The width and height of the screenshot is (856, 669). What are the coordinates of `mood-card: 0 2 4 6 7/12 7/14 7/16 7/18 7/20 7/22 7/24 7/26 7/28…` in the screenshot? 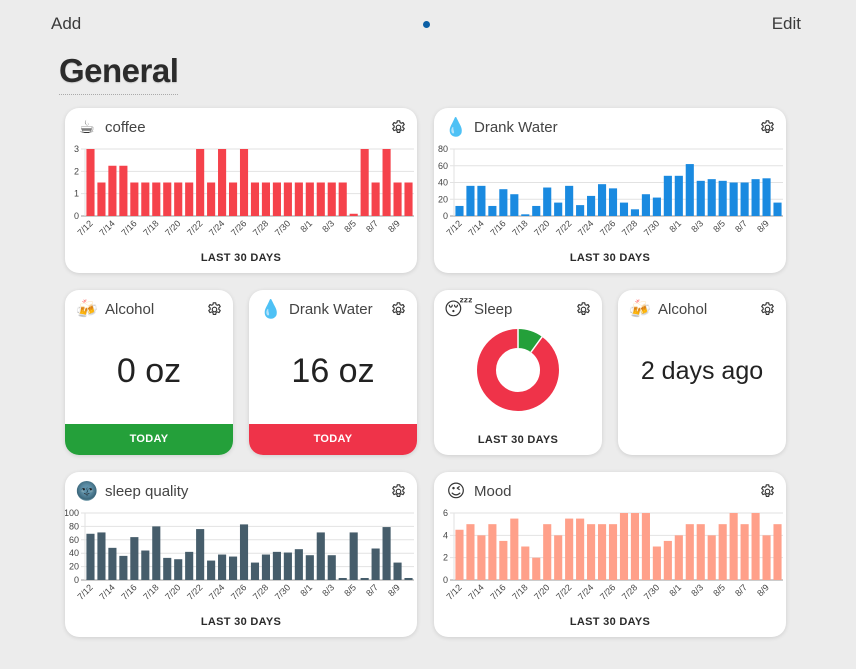 It's located at (610, 554).